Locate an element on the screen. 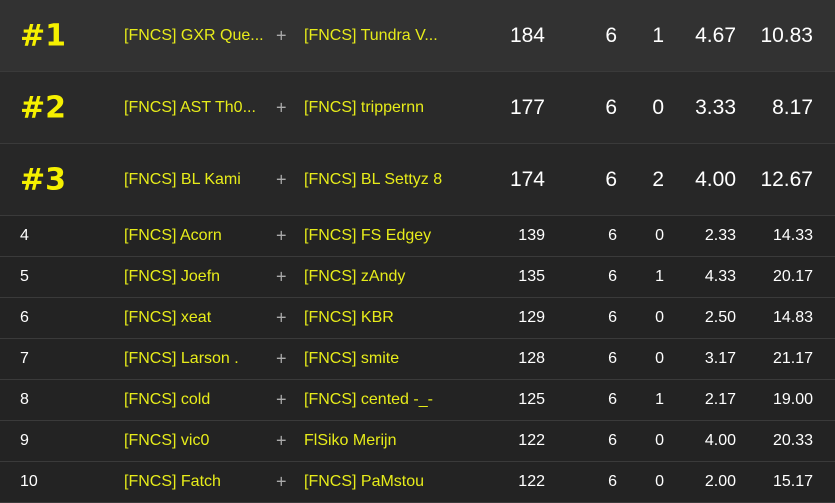 Image resolution: width=835 pixels, height=503 pixels. rank: #3 is located at coordinates (43, 179).